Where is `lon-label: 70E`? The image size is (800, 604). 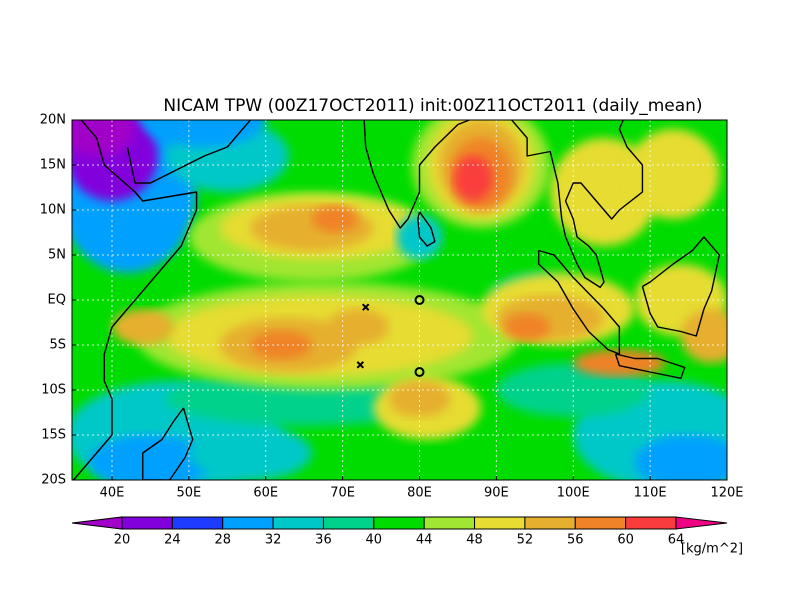
lon-label: 70E is located at coordinates (342, 493).